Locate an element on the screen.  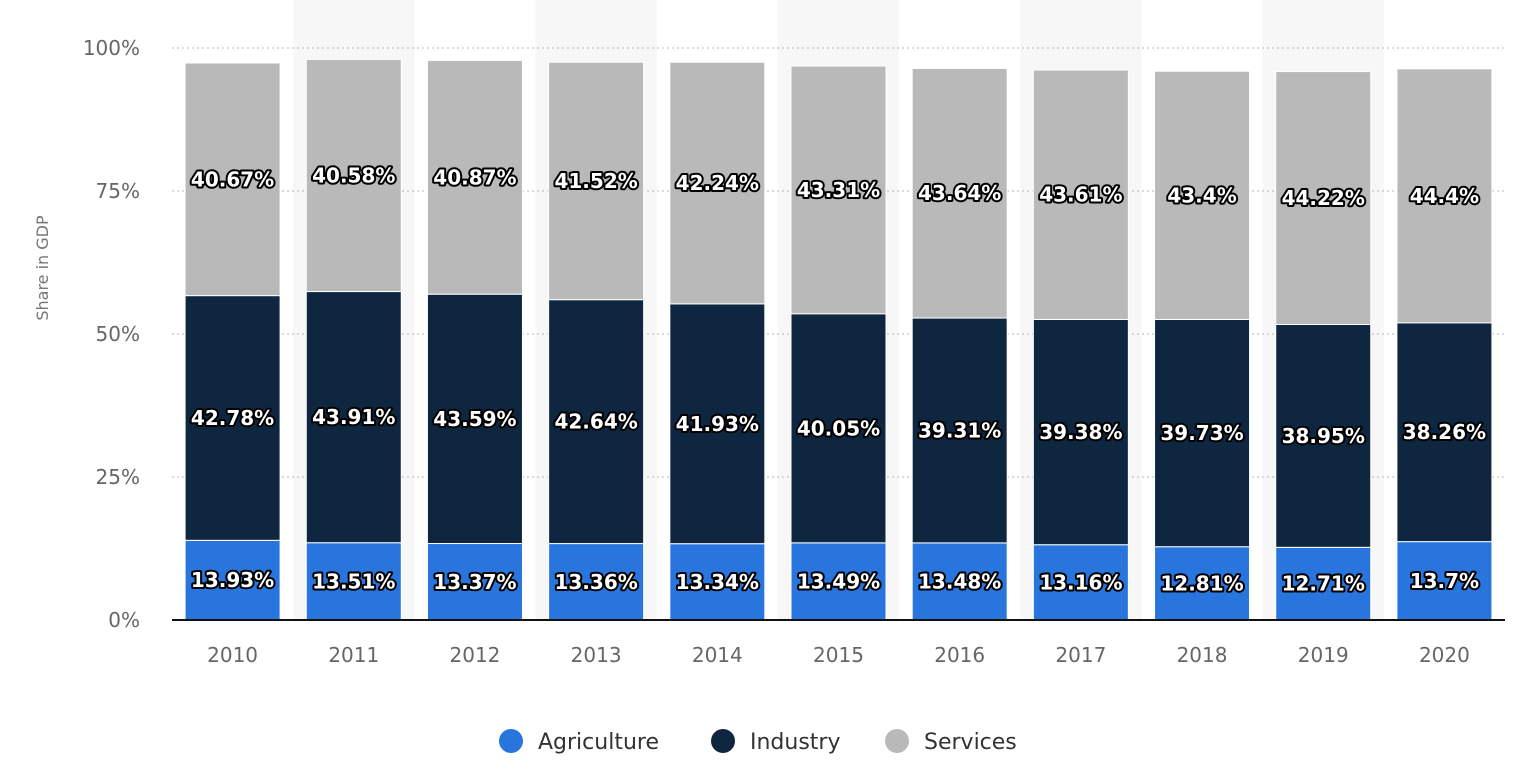
x-tick-label: 2012 is located at coordinates (475, 655).